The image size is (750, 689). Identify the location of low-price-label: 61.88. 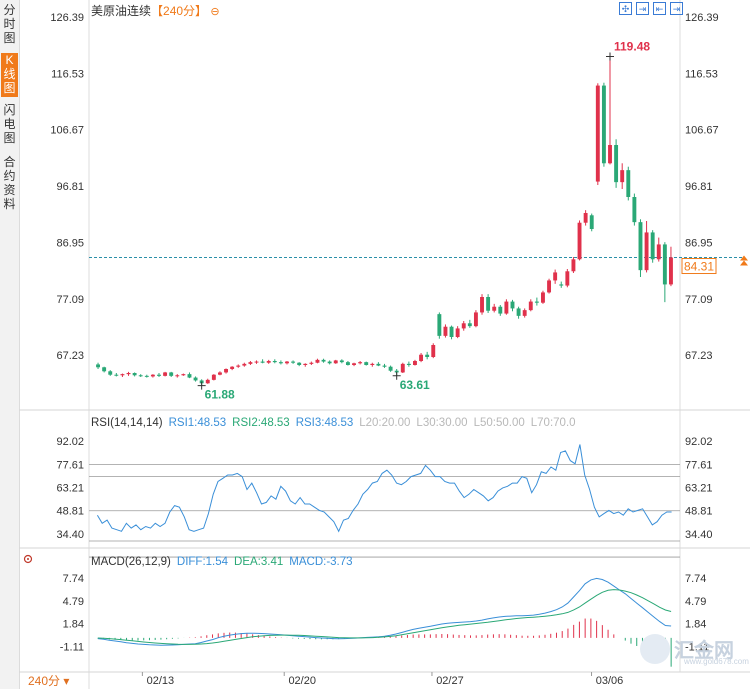
(220, 395).